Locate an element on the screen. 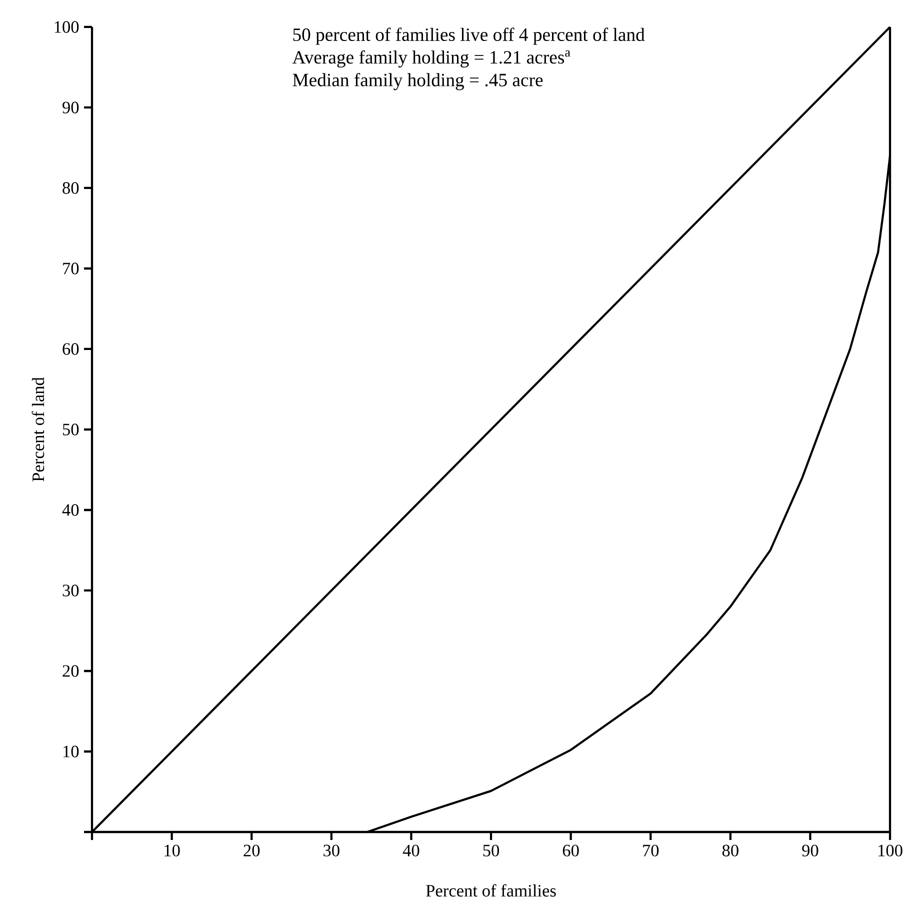 Image resolution: width=919 pixels, height=897 pixels. y-tick-label: 20 is located at coordinates (70, 671).